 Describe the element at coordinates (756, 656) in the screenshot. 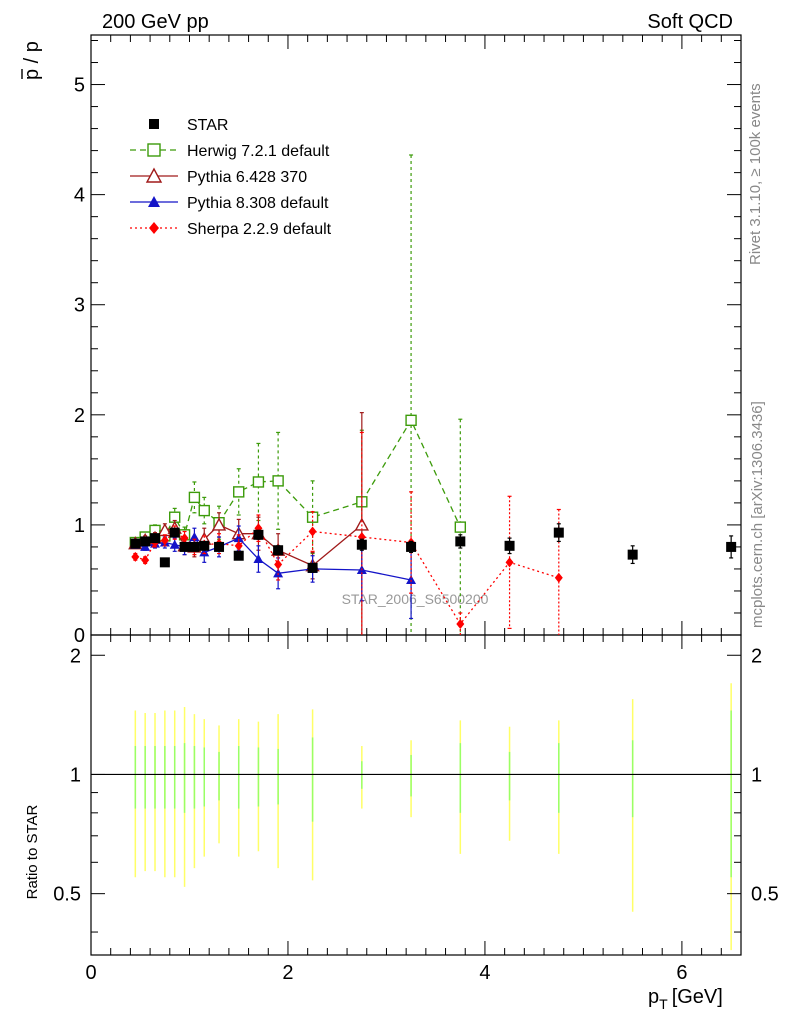

I see `ratio-y-tick-label-right: 2` at that location.